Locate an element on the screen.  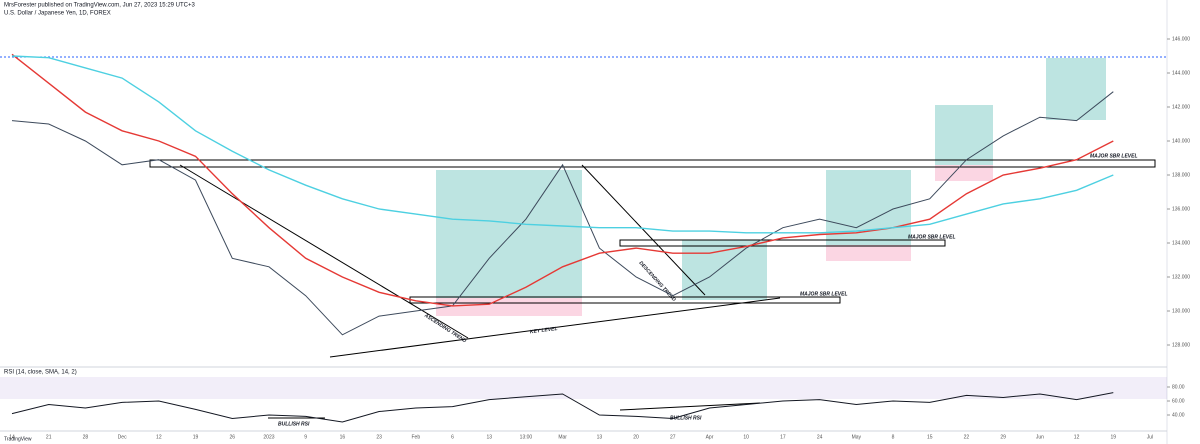
y-tick-label: 146.000 is located at coordinates (1181, 39).